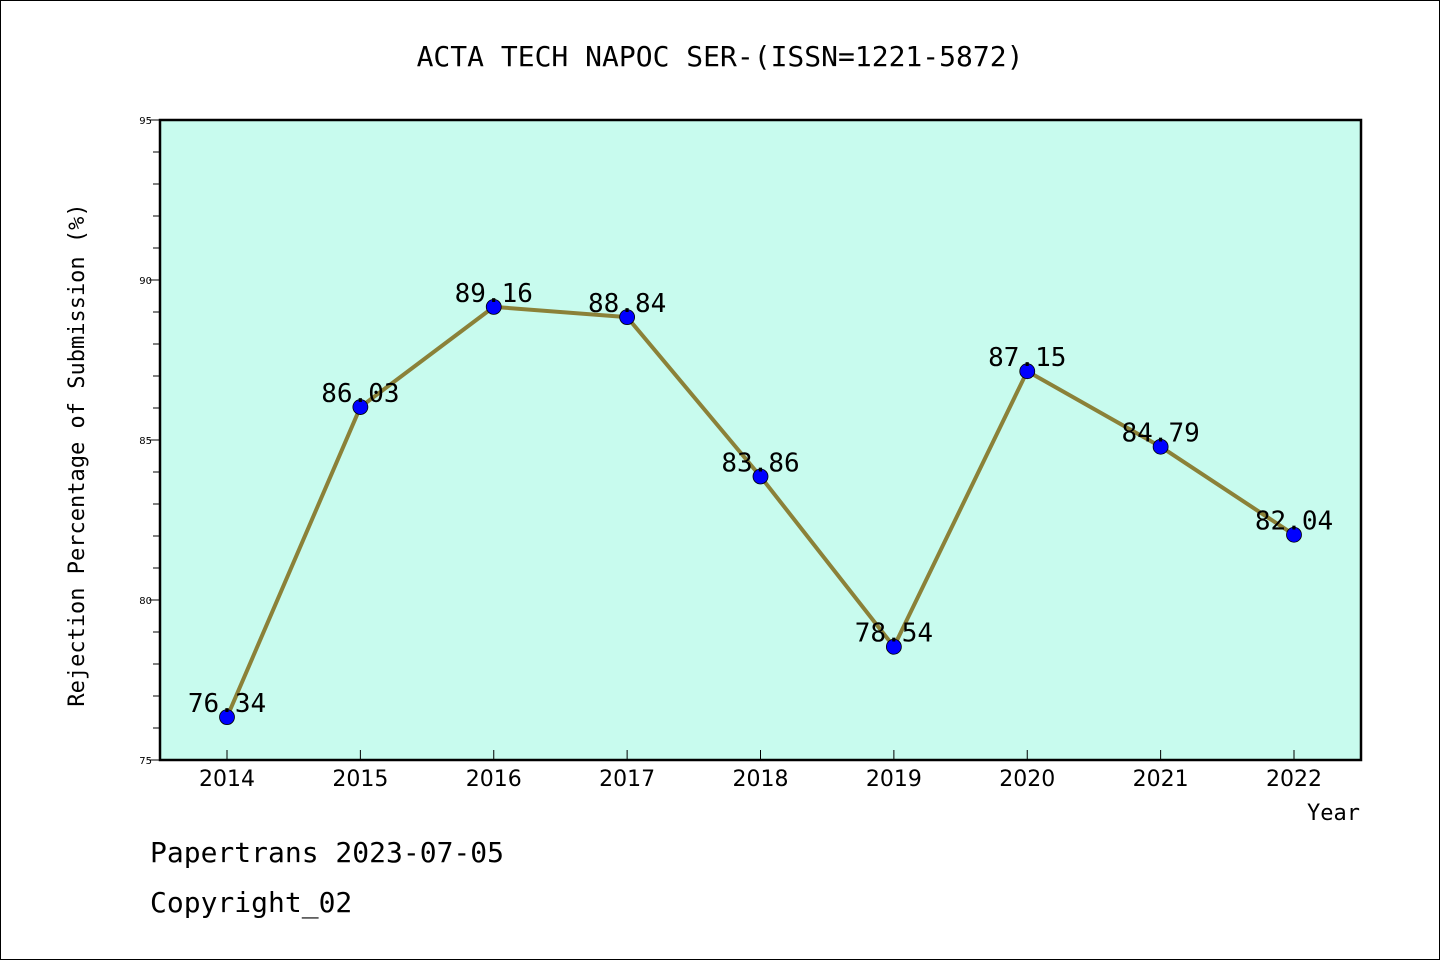 This screenshot has height=960, width=1440. I want to click on x-axis-label: Year, so click(1333, 813).